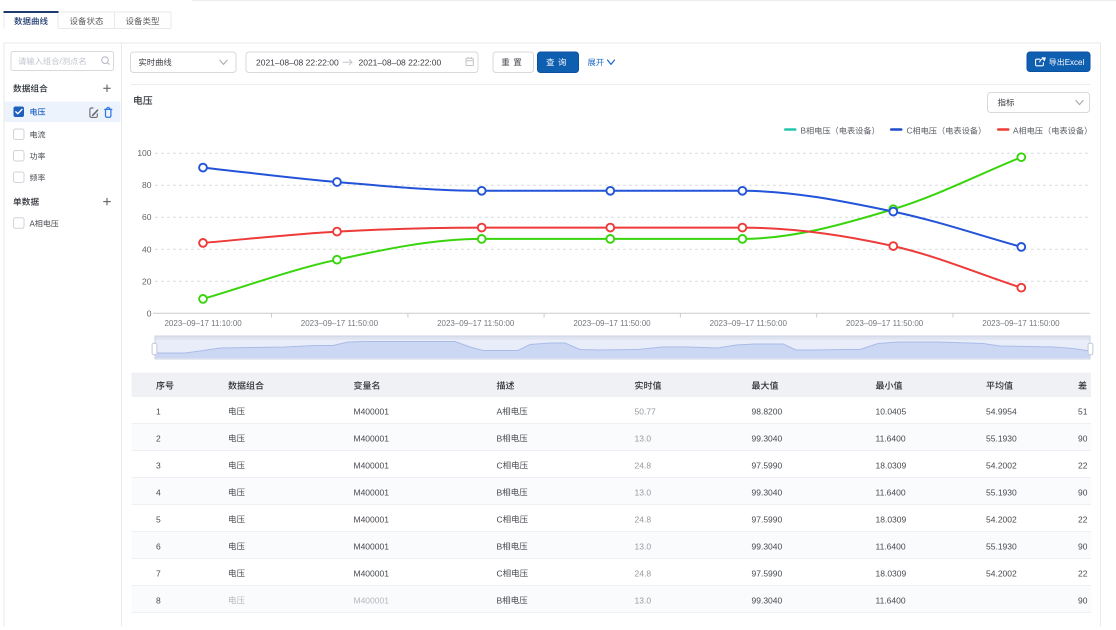 This screenshot has height=630, width=1116. Describe the element at coordinates (158, 465) in the screenshot. I see `svg-text: 3` at that location.